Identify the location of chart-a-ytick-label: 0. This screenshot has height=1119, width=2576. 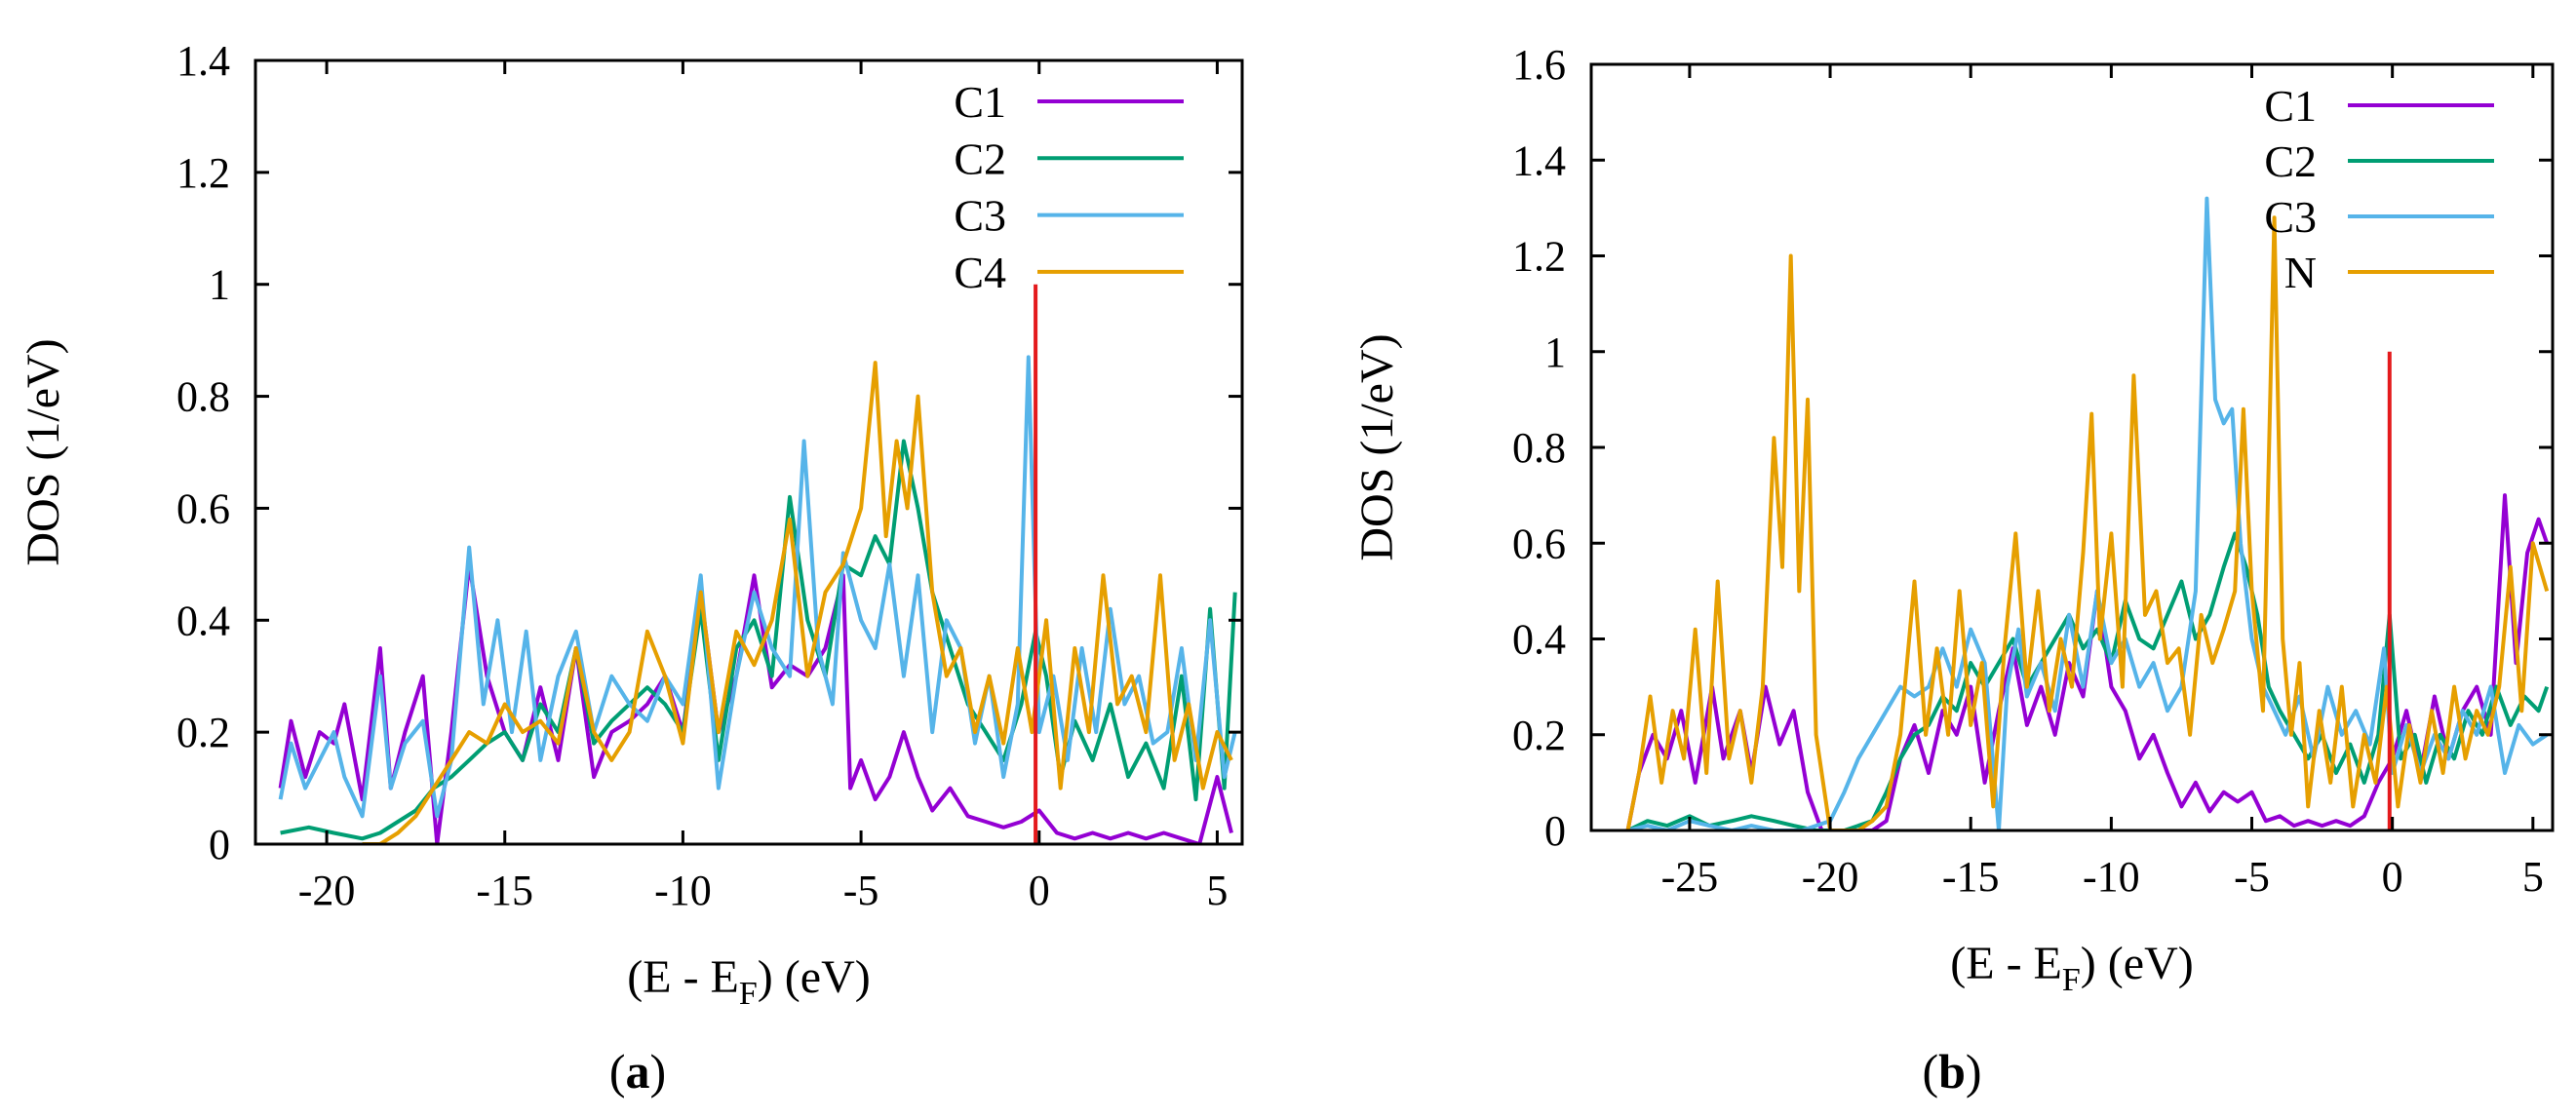
(219, 845).